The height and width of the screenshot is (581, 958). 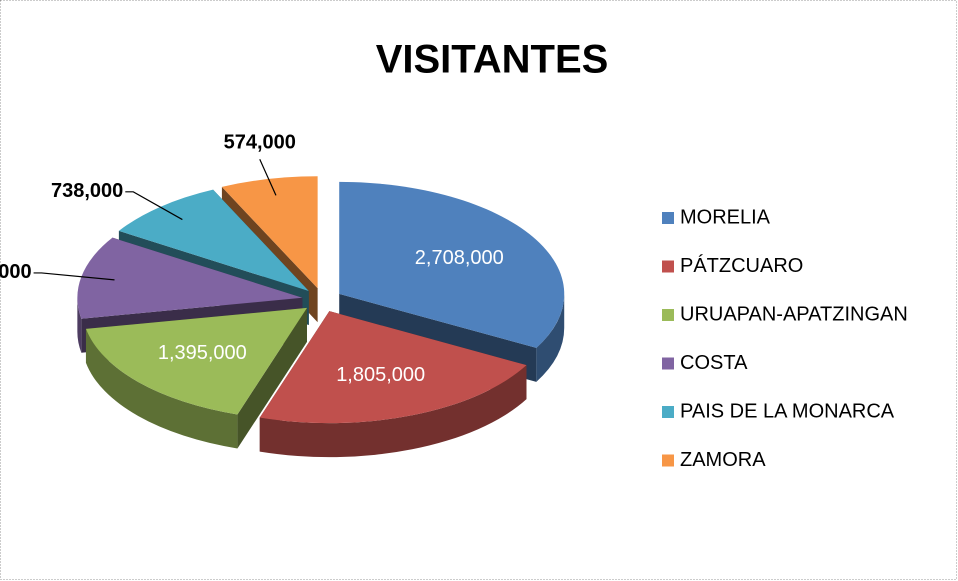 I want to click on legend-label: URUAPAN-APATZINGAN, so click(x=794, y=314).